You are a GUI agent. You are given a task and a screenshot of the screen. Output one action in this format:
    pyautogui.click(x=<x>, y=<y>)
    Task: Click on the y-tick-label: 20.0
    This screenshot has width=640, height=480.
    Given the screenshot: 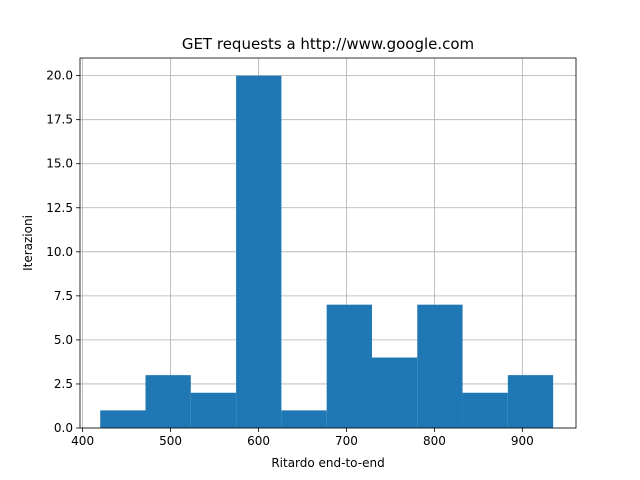 What is the action you would take?
    pyautogui.click(x=59, y=76)
    